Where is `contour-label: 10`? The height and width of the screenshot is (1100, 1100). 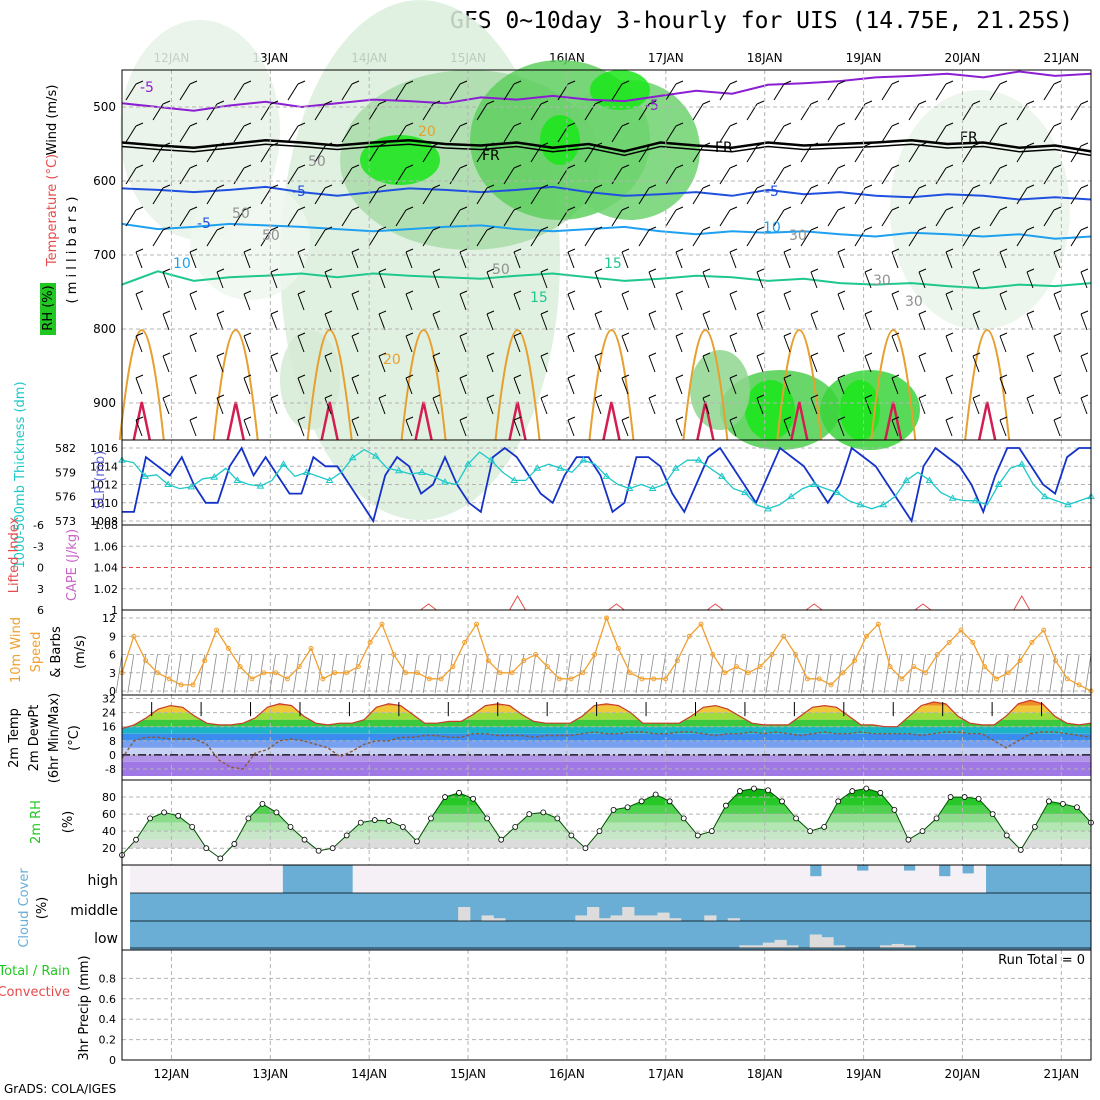 contour-label: 10 is located at coordinates (182, 264).